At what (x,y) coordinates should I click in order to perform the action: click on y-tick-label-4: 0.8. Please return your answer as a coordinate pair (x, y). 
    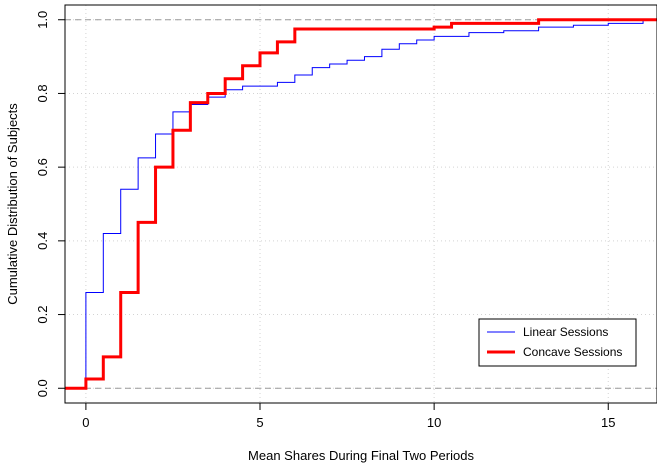
    Looking at the image, I should click on (42, 93).